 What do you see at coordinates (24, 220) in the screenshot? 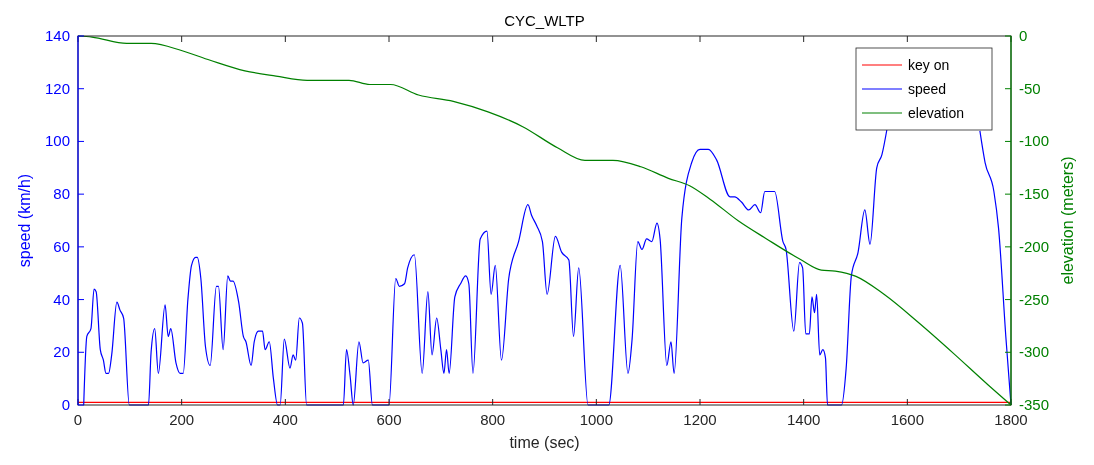
I see `y-axis-title: speed (km/h)` at bounding box center [24, 220].